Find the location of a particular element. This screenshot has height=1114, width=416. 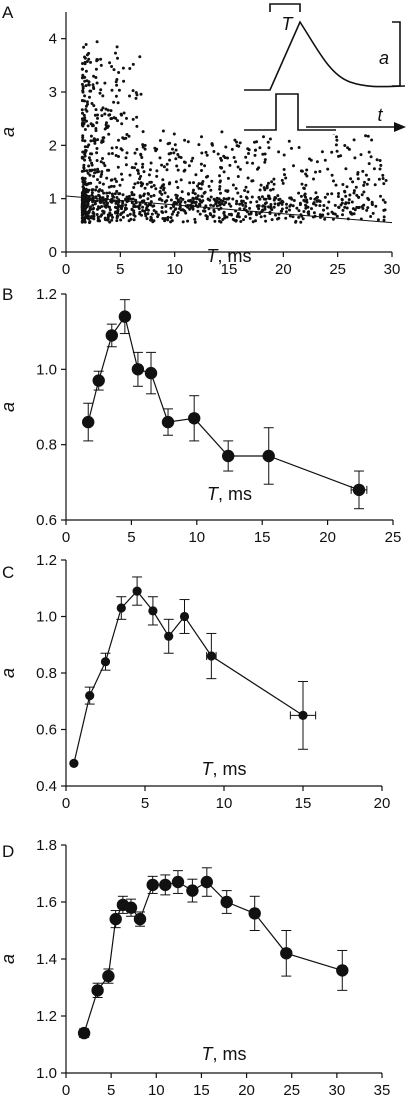

inset-schematic: Ta t is located at coordinates (323, 68).